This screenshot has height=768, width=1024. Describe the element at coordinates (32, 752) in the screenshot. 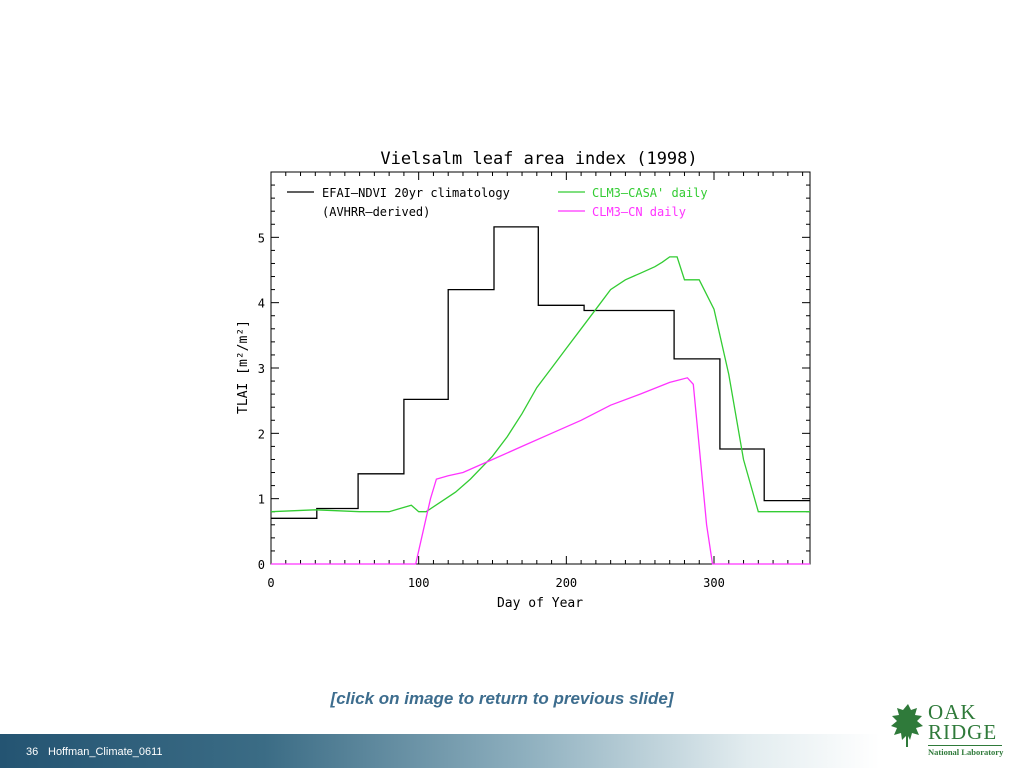

I see `slide-number: 36` at that location.